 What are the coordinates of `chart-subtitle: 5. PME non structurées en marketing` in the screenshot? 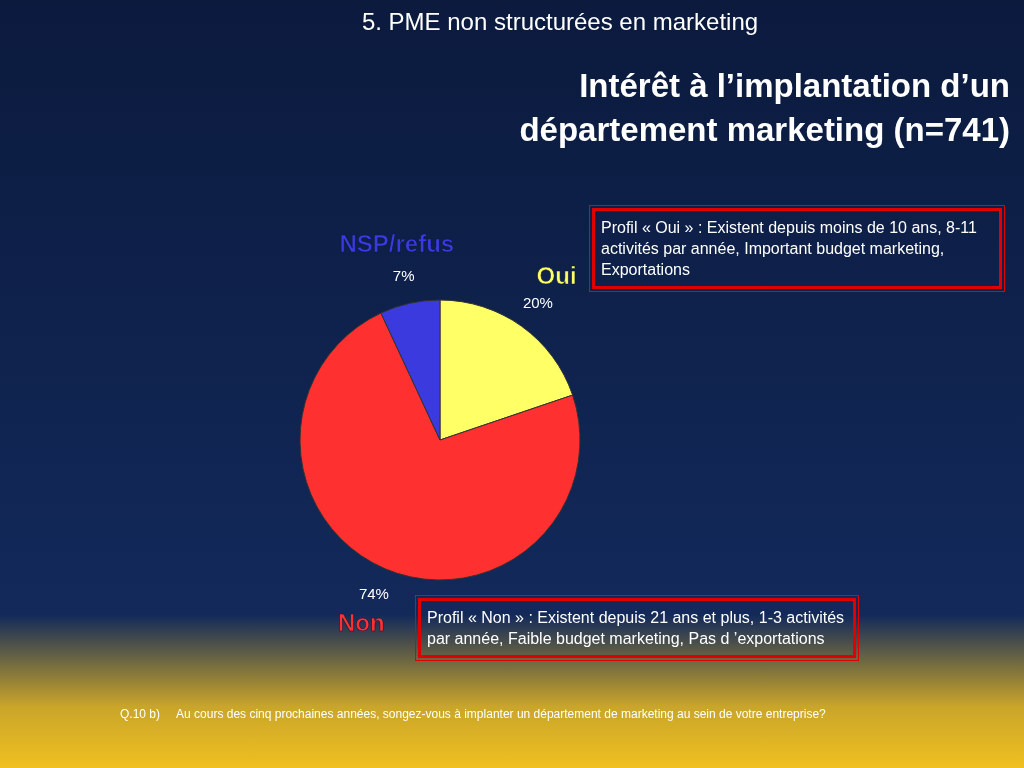 It's located at (560, 22).